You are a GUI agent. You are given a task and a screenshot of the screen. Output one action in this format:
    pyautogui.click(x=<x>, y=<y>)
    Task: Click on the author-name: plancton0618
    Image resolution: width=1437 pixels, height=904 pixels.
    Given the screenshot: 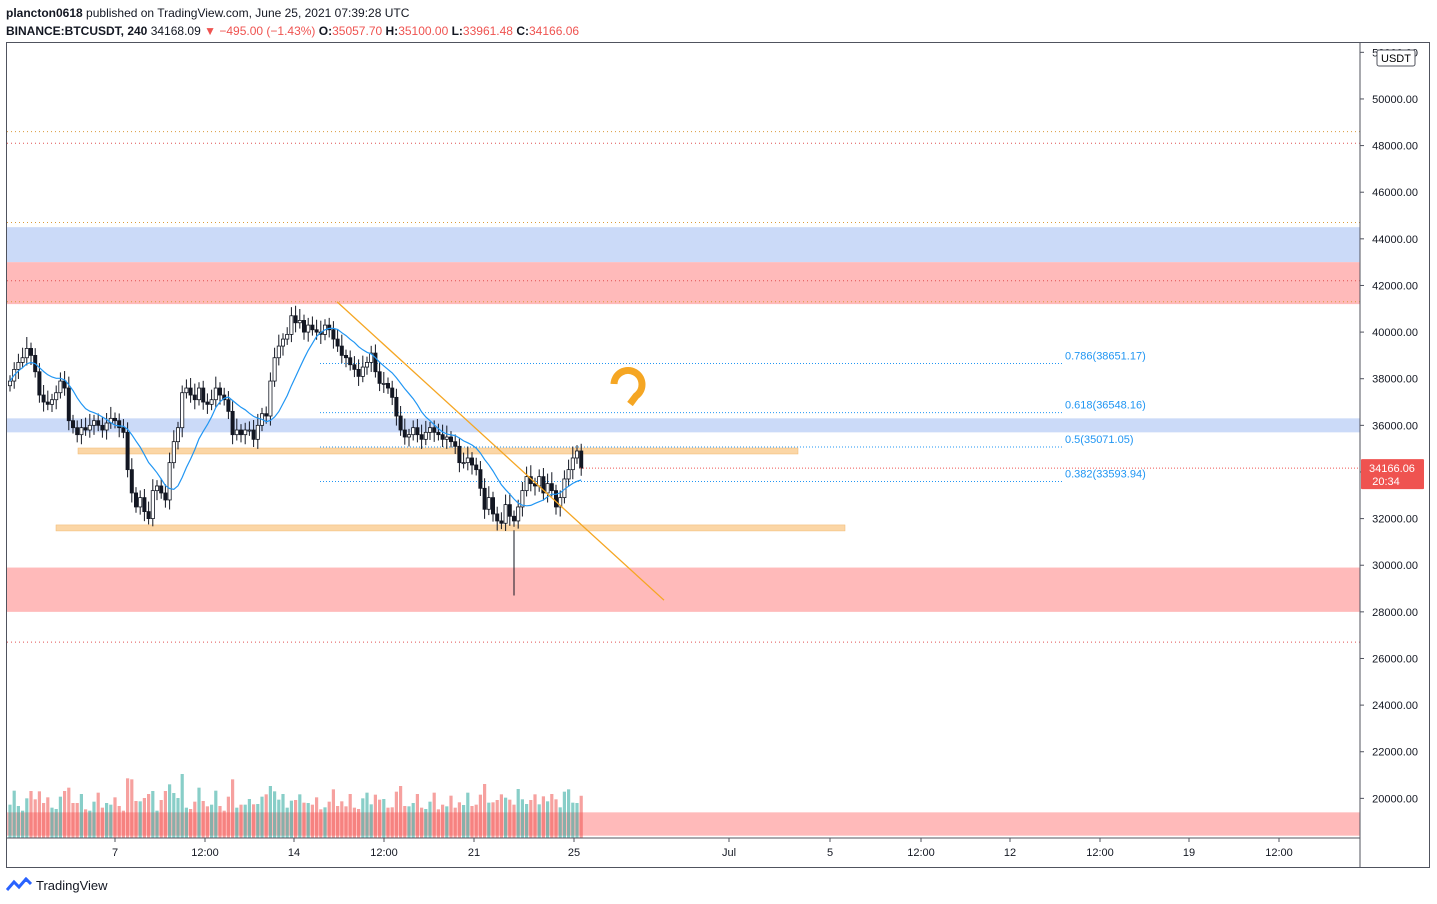 What is the action you would take?
    pyautogui.click(x=44, y=13)
    